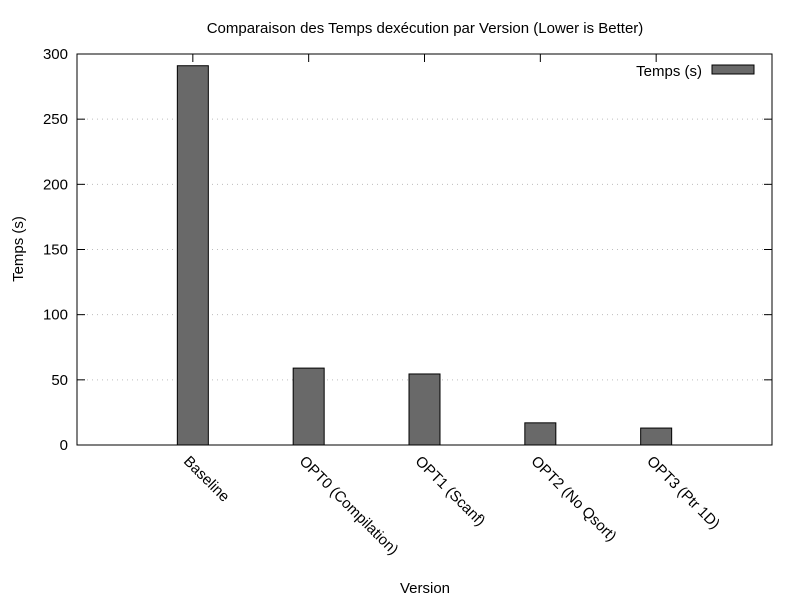 Image resolution: width=800 pixels, height=600 pixels. I want to click on y-tick-label: 50, so click(59, 380).